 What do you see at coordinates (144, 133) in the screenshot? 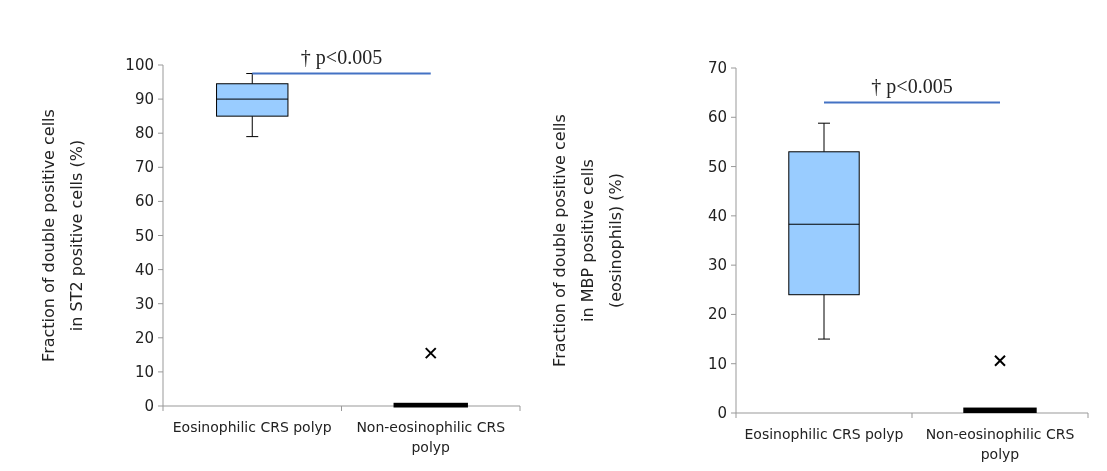
I see `y-tick-label: 80` at bounding box center [144, 133].